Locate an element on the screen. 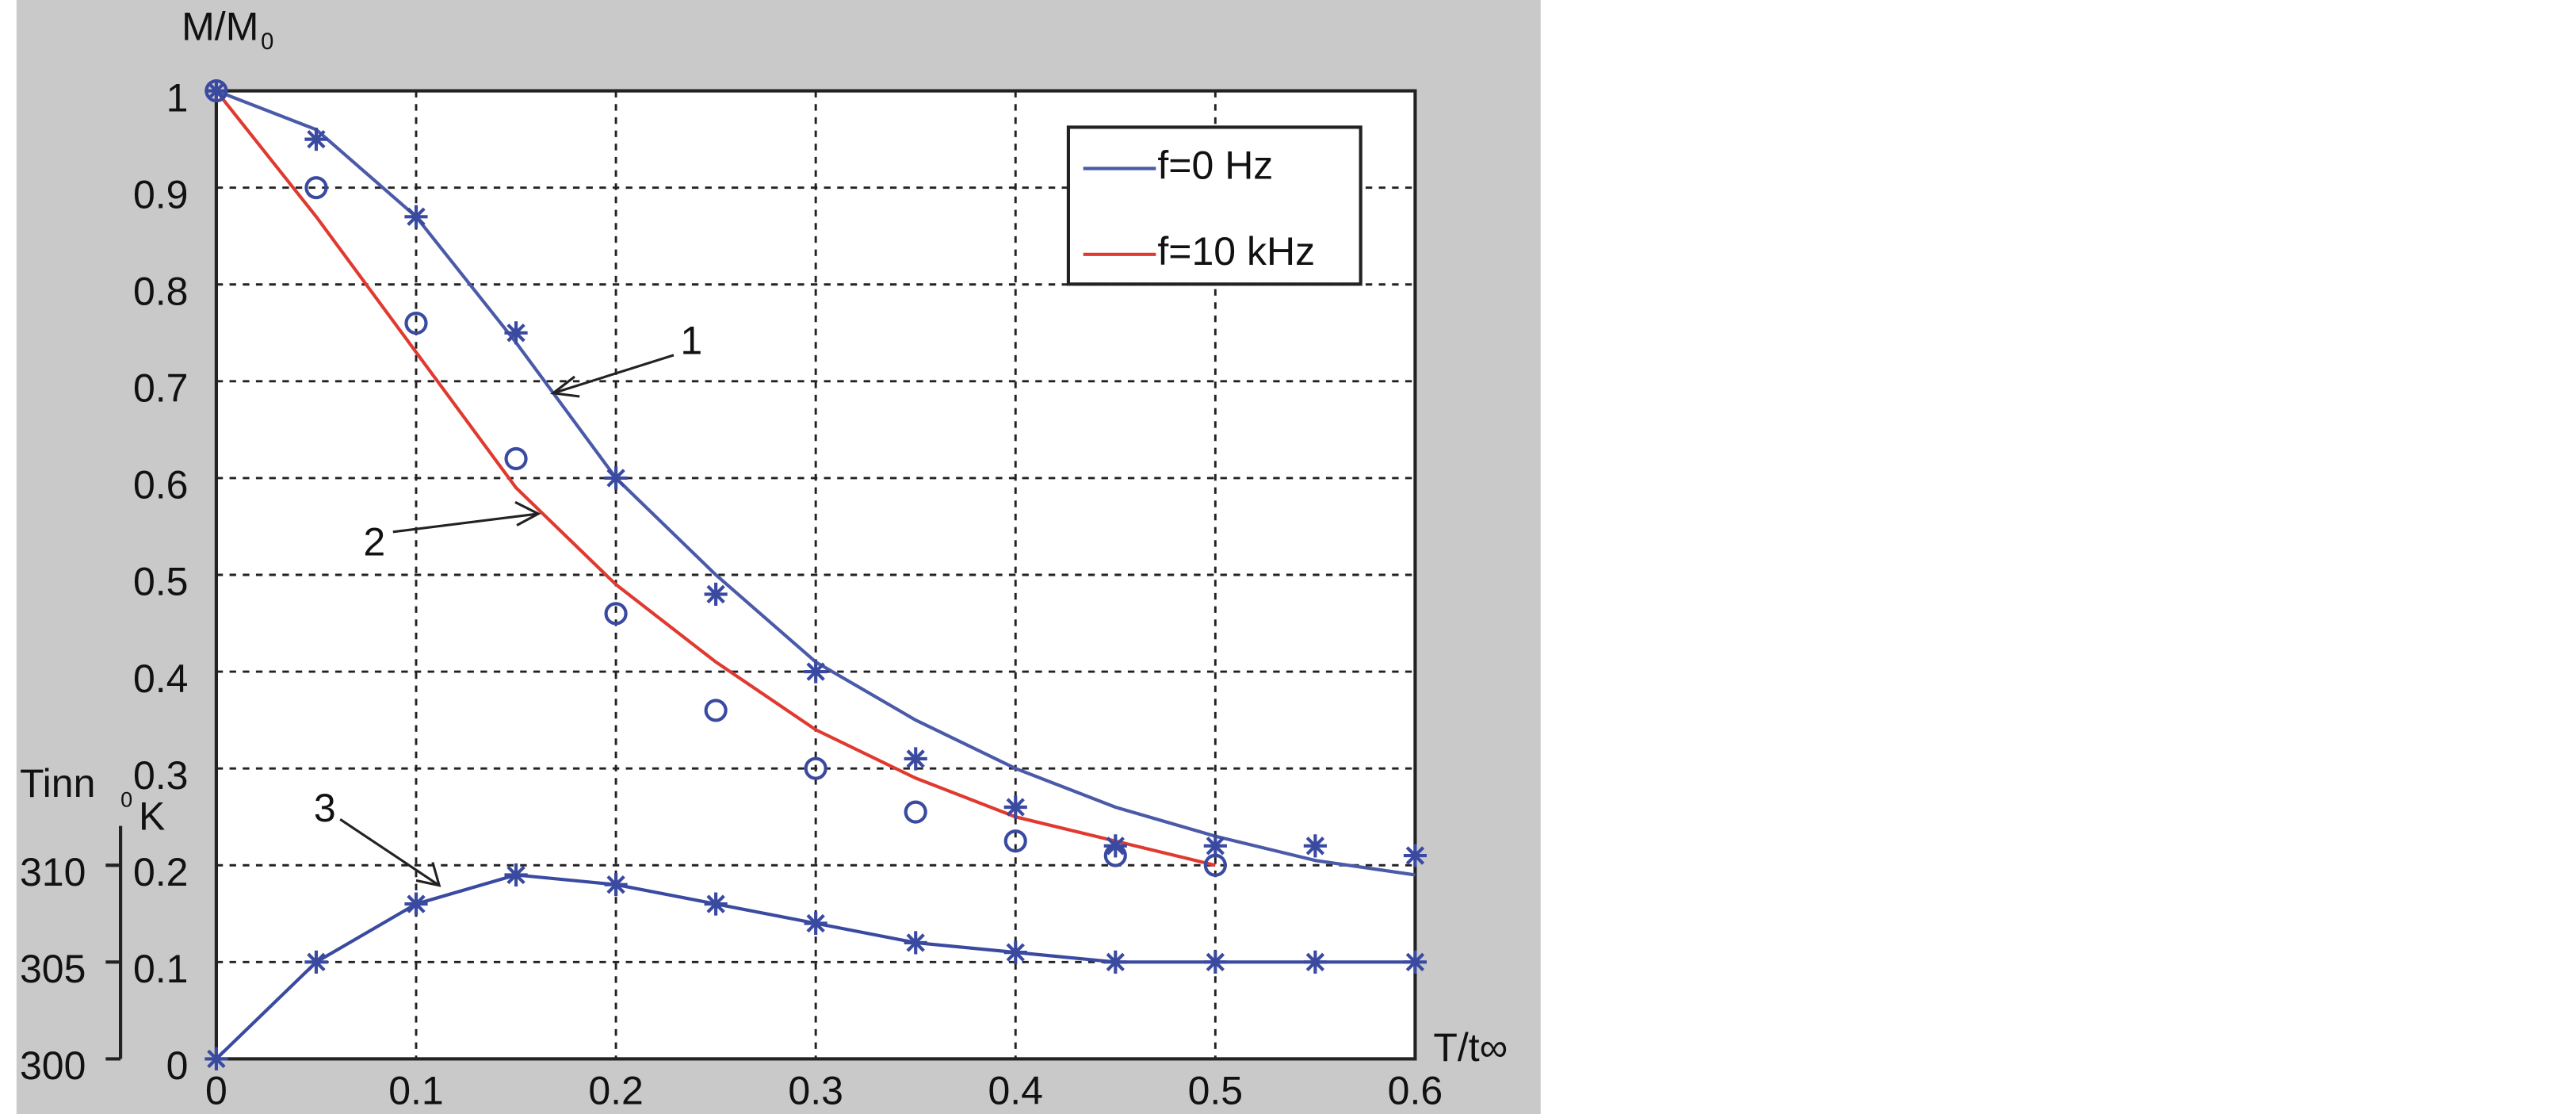  x-tick-label: 0 is located at coordinates (216, 1090).